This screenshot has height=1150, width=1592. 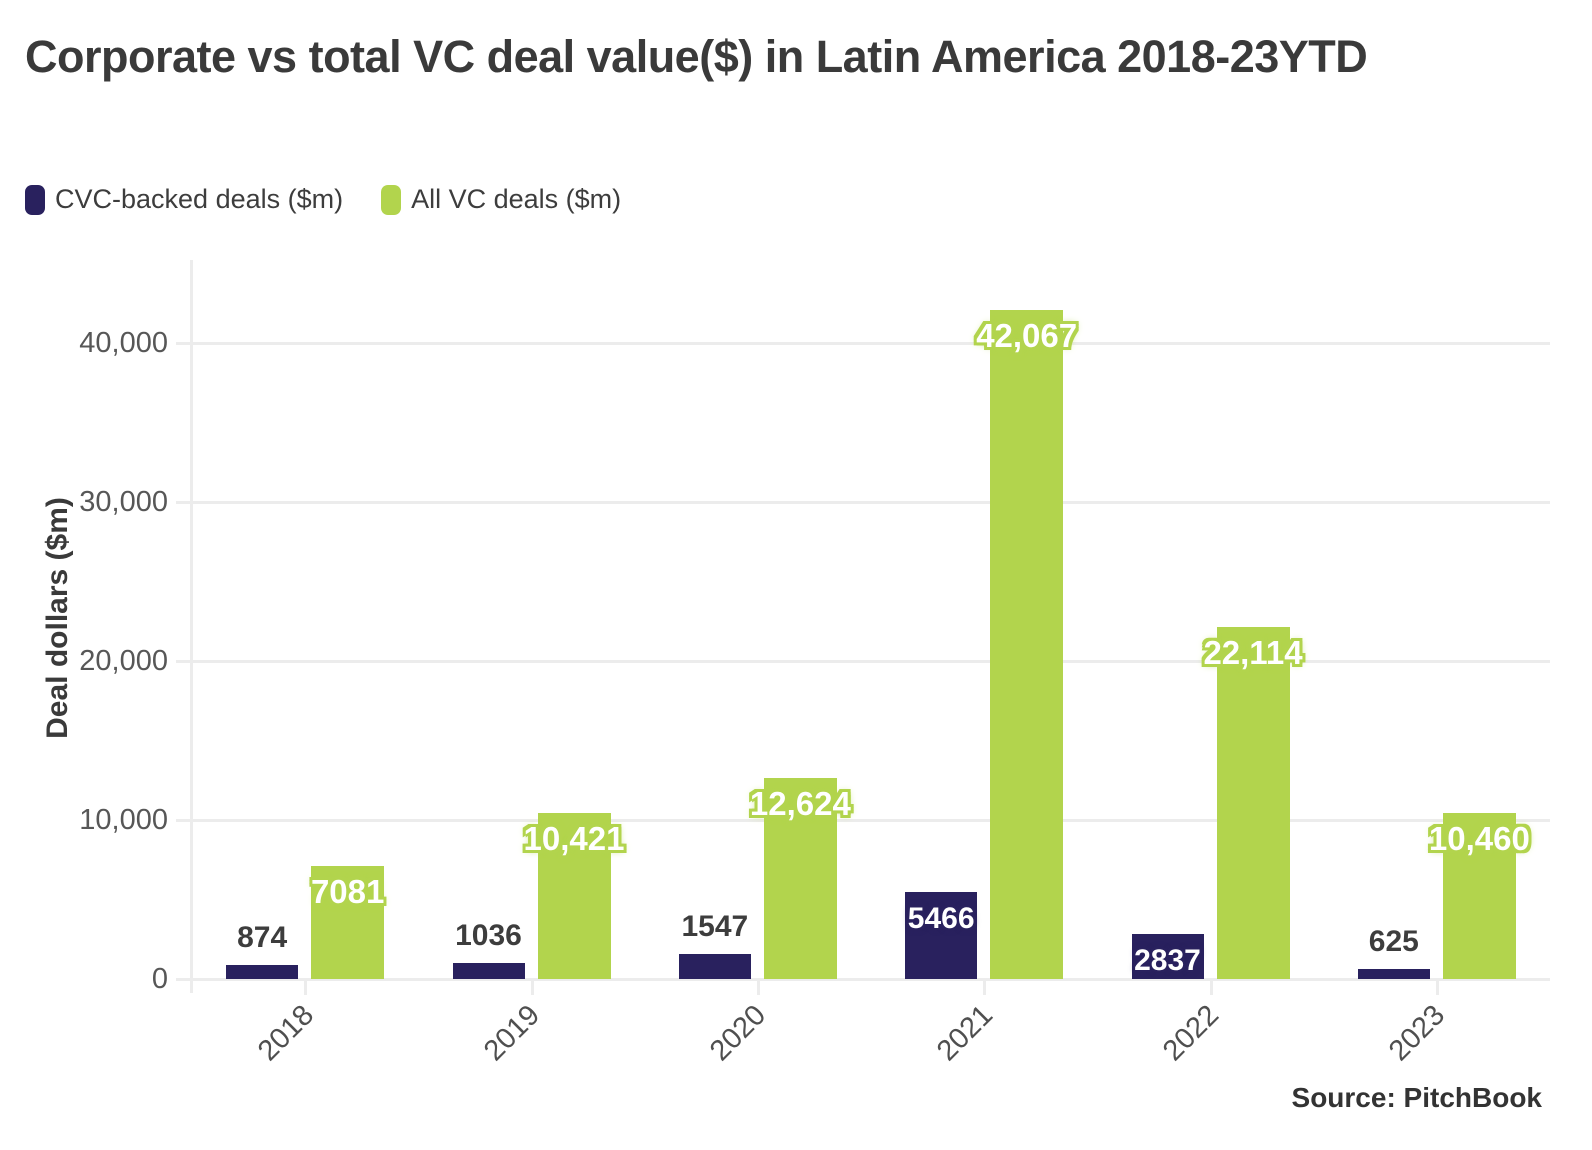 What do you see at coordinates (715, 927) in the screenshot?
I see `bar-value-cvc-2020: 1547` at bounding box center [715, 927].